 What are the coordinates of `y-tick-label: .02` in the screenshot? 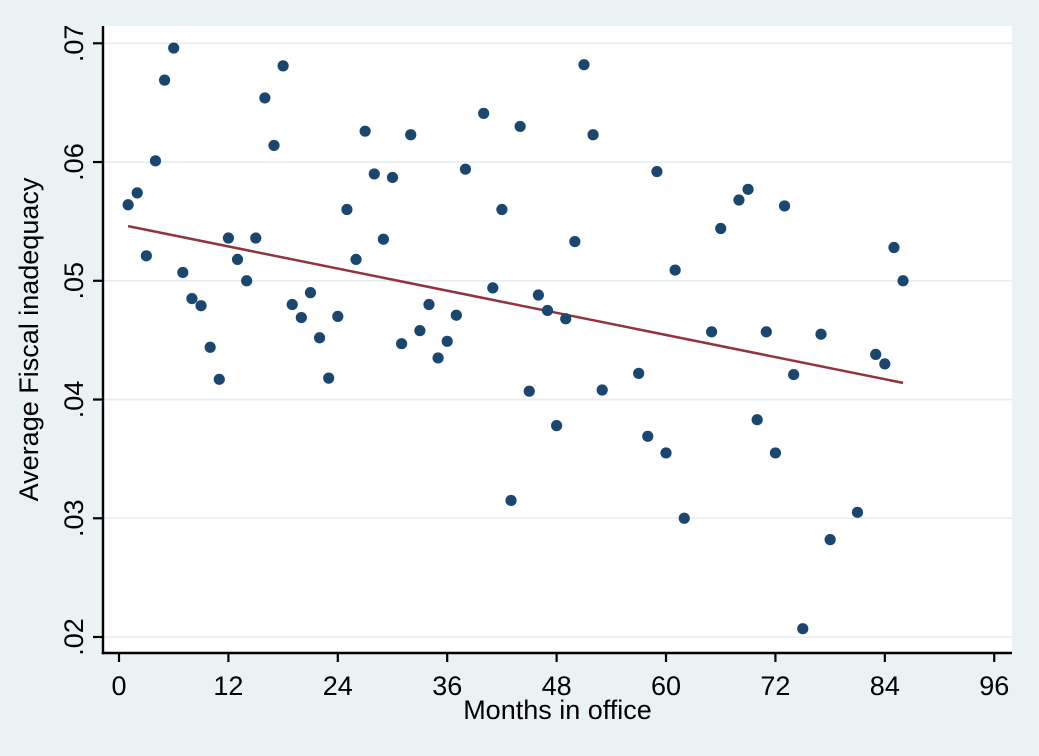 It's located at (74, 637).